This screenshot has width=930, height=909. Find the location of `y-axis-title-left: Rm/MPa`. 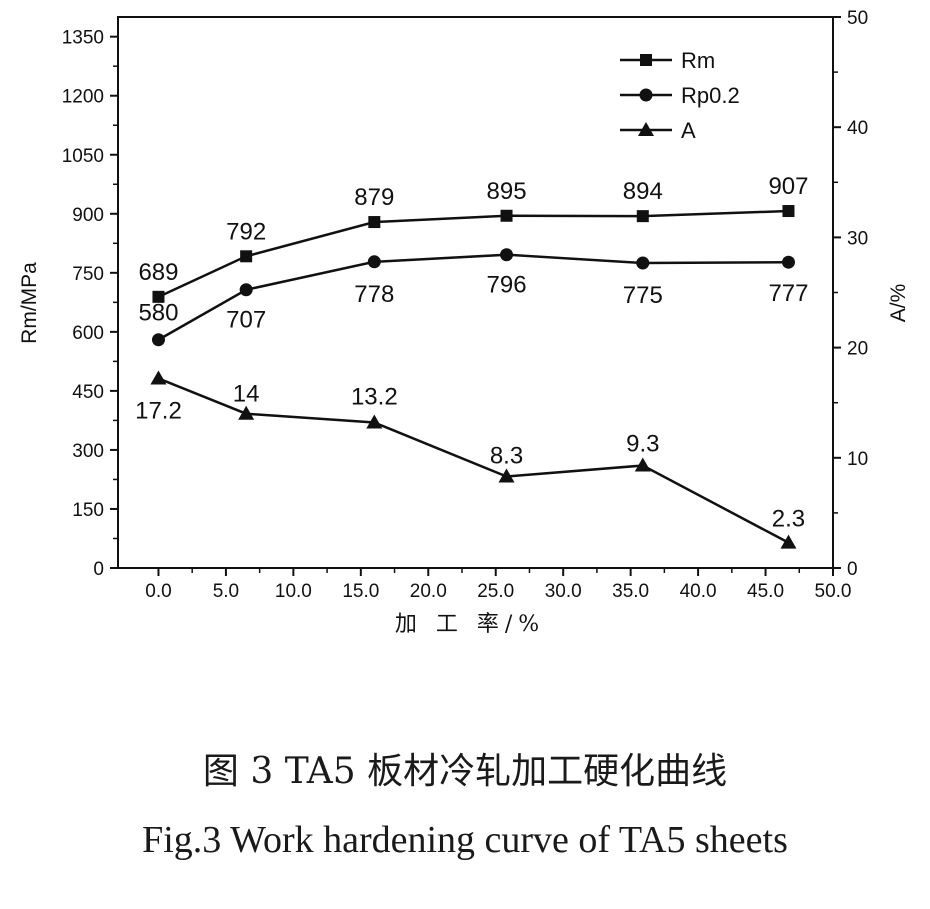

y-axis-title-left: Rm/MPa is located at coordinates (29, 303).